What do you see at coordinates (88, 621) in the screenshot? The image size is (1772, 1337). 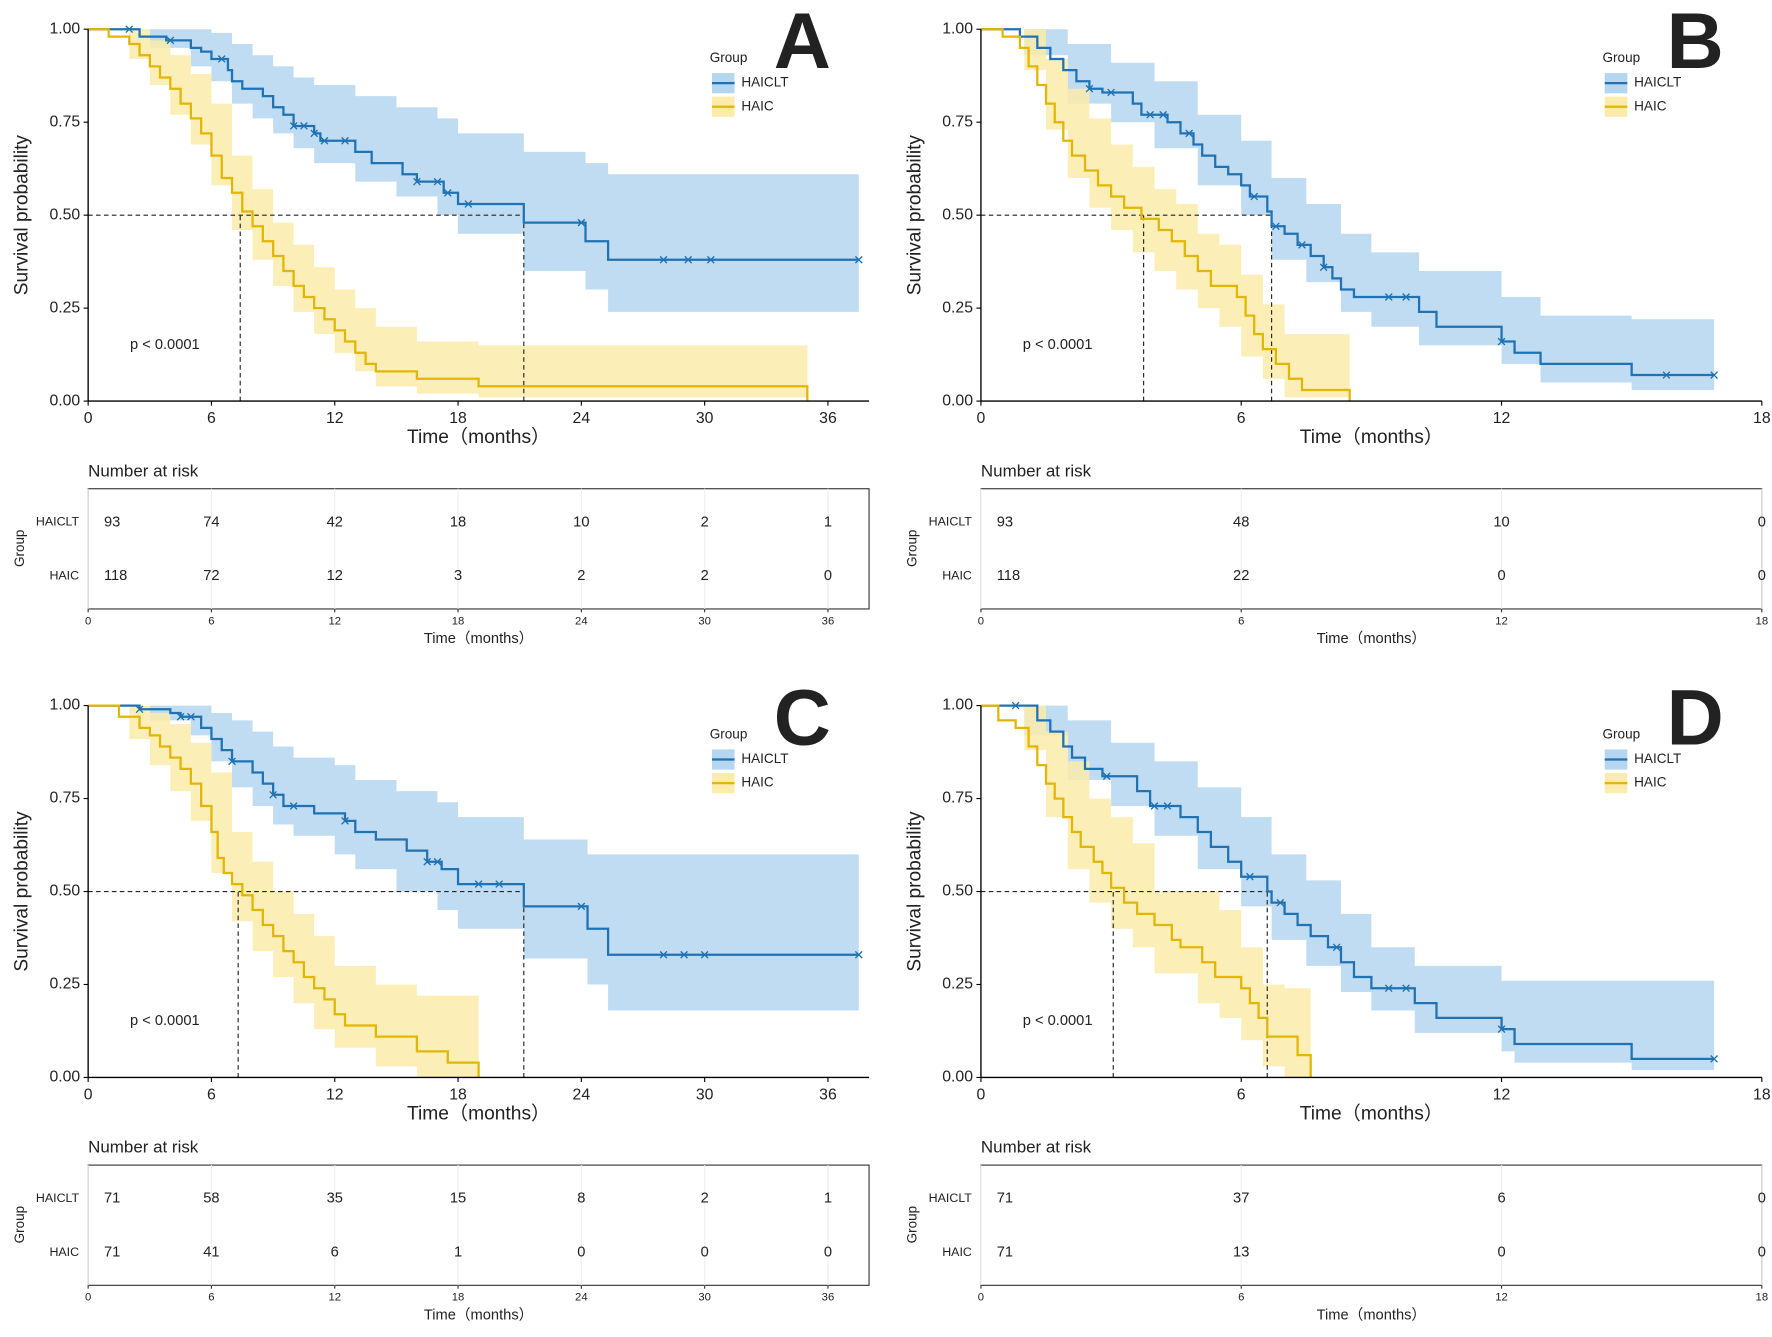 I see `risk-x-tick-label: 0` at bounding box center [88, 621].